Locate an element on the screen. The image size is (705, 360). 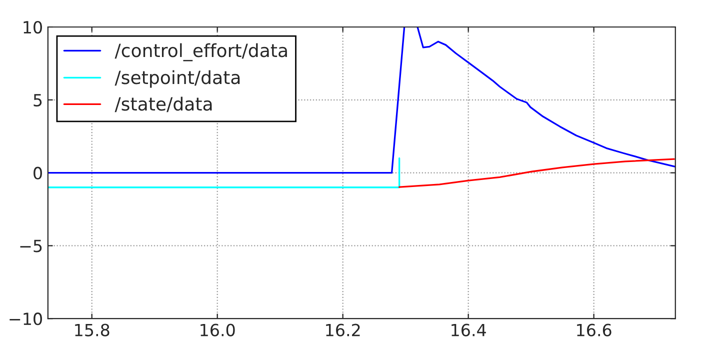
y-tick-label: 5 is located at coordinates (38, 100).